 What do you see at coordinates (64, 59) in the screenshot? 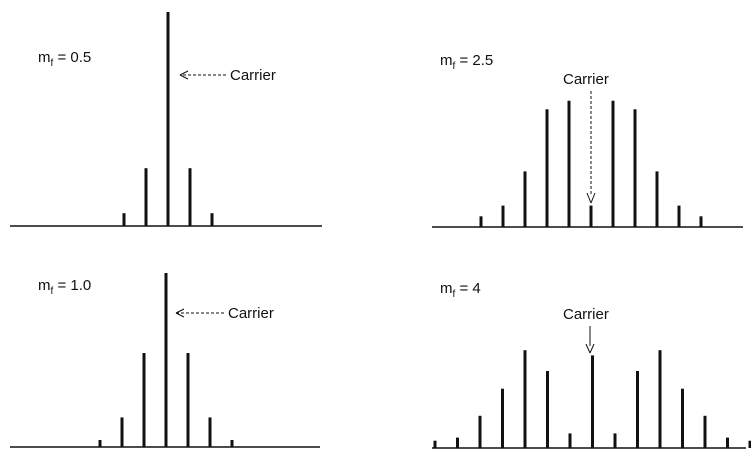
I see `panel-label: mf = 0.5` at bounding box center [64, 59].